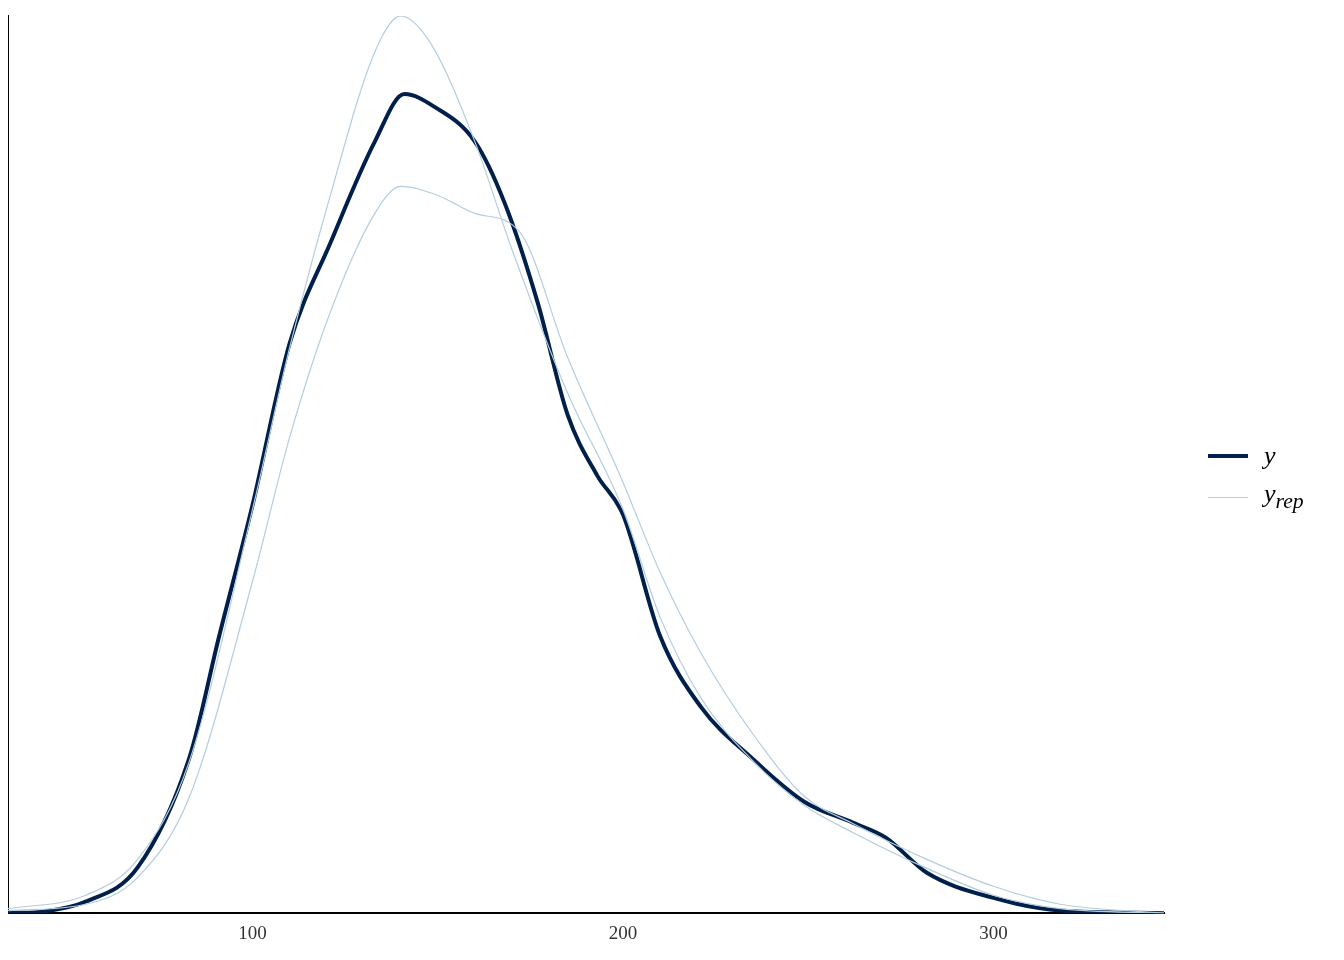  I want to click on x-tick-label: 200, so click(623, 932).